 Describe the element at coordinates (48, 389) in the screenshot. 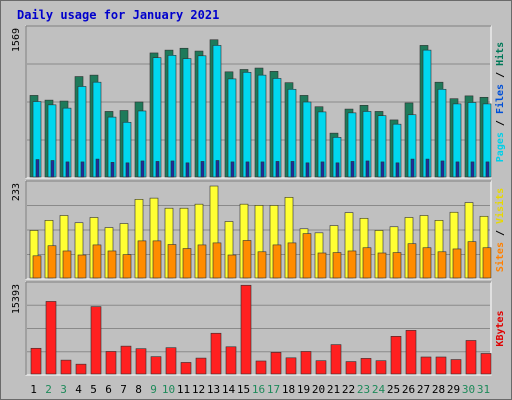

I see `x-tick-label-day-2: 2` at that location.